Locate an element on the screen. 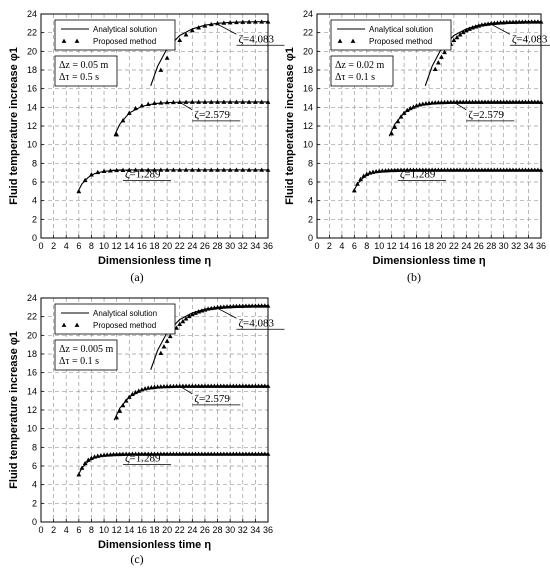  y-axis-label: Fluid temperature increase φ1 is located at coordinates (14, 410).